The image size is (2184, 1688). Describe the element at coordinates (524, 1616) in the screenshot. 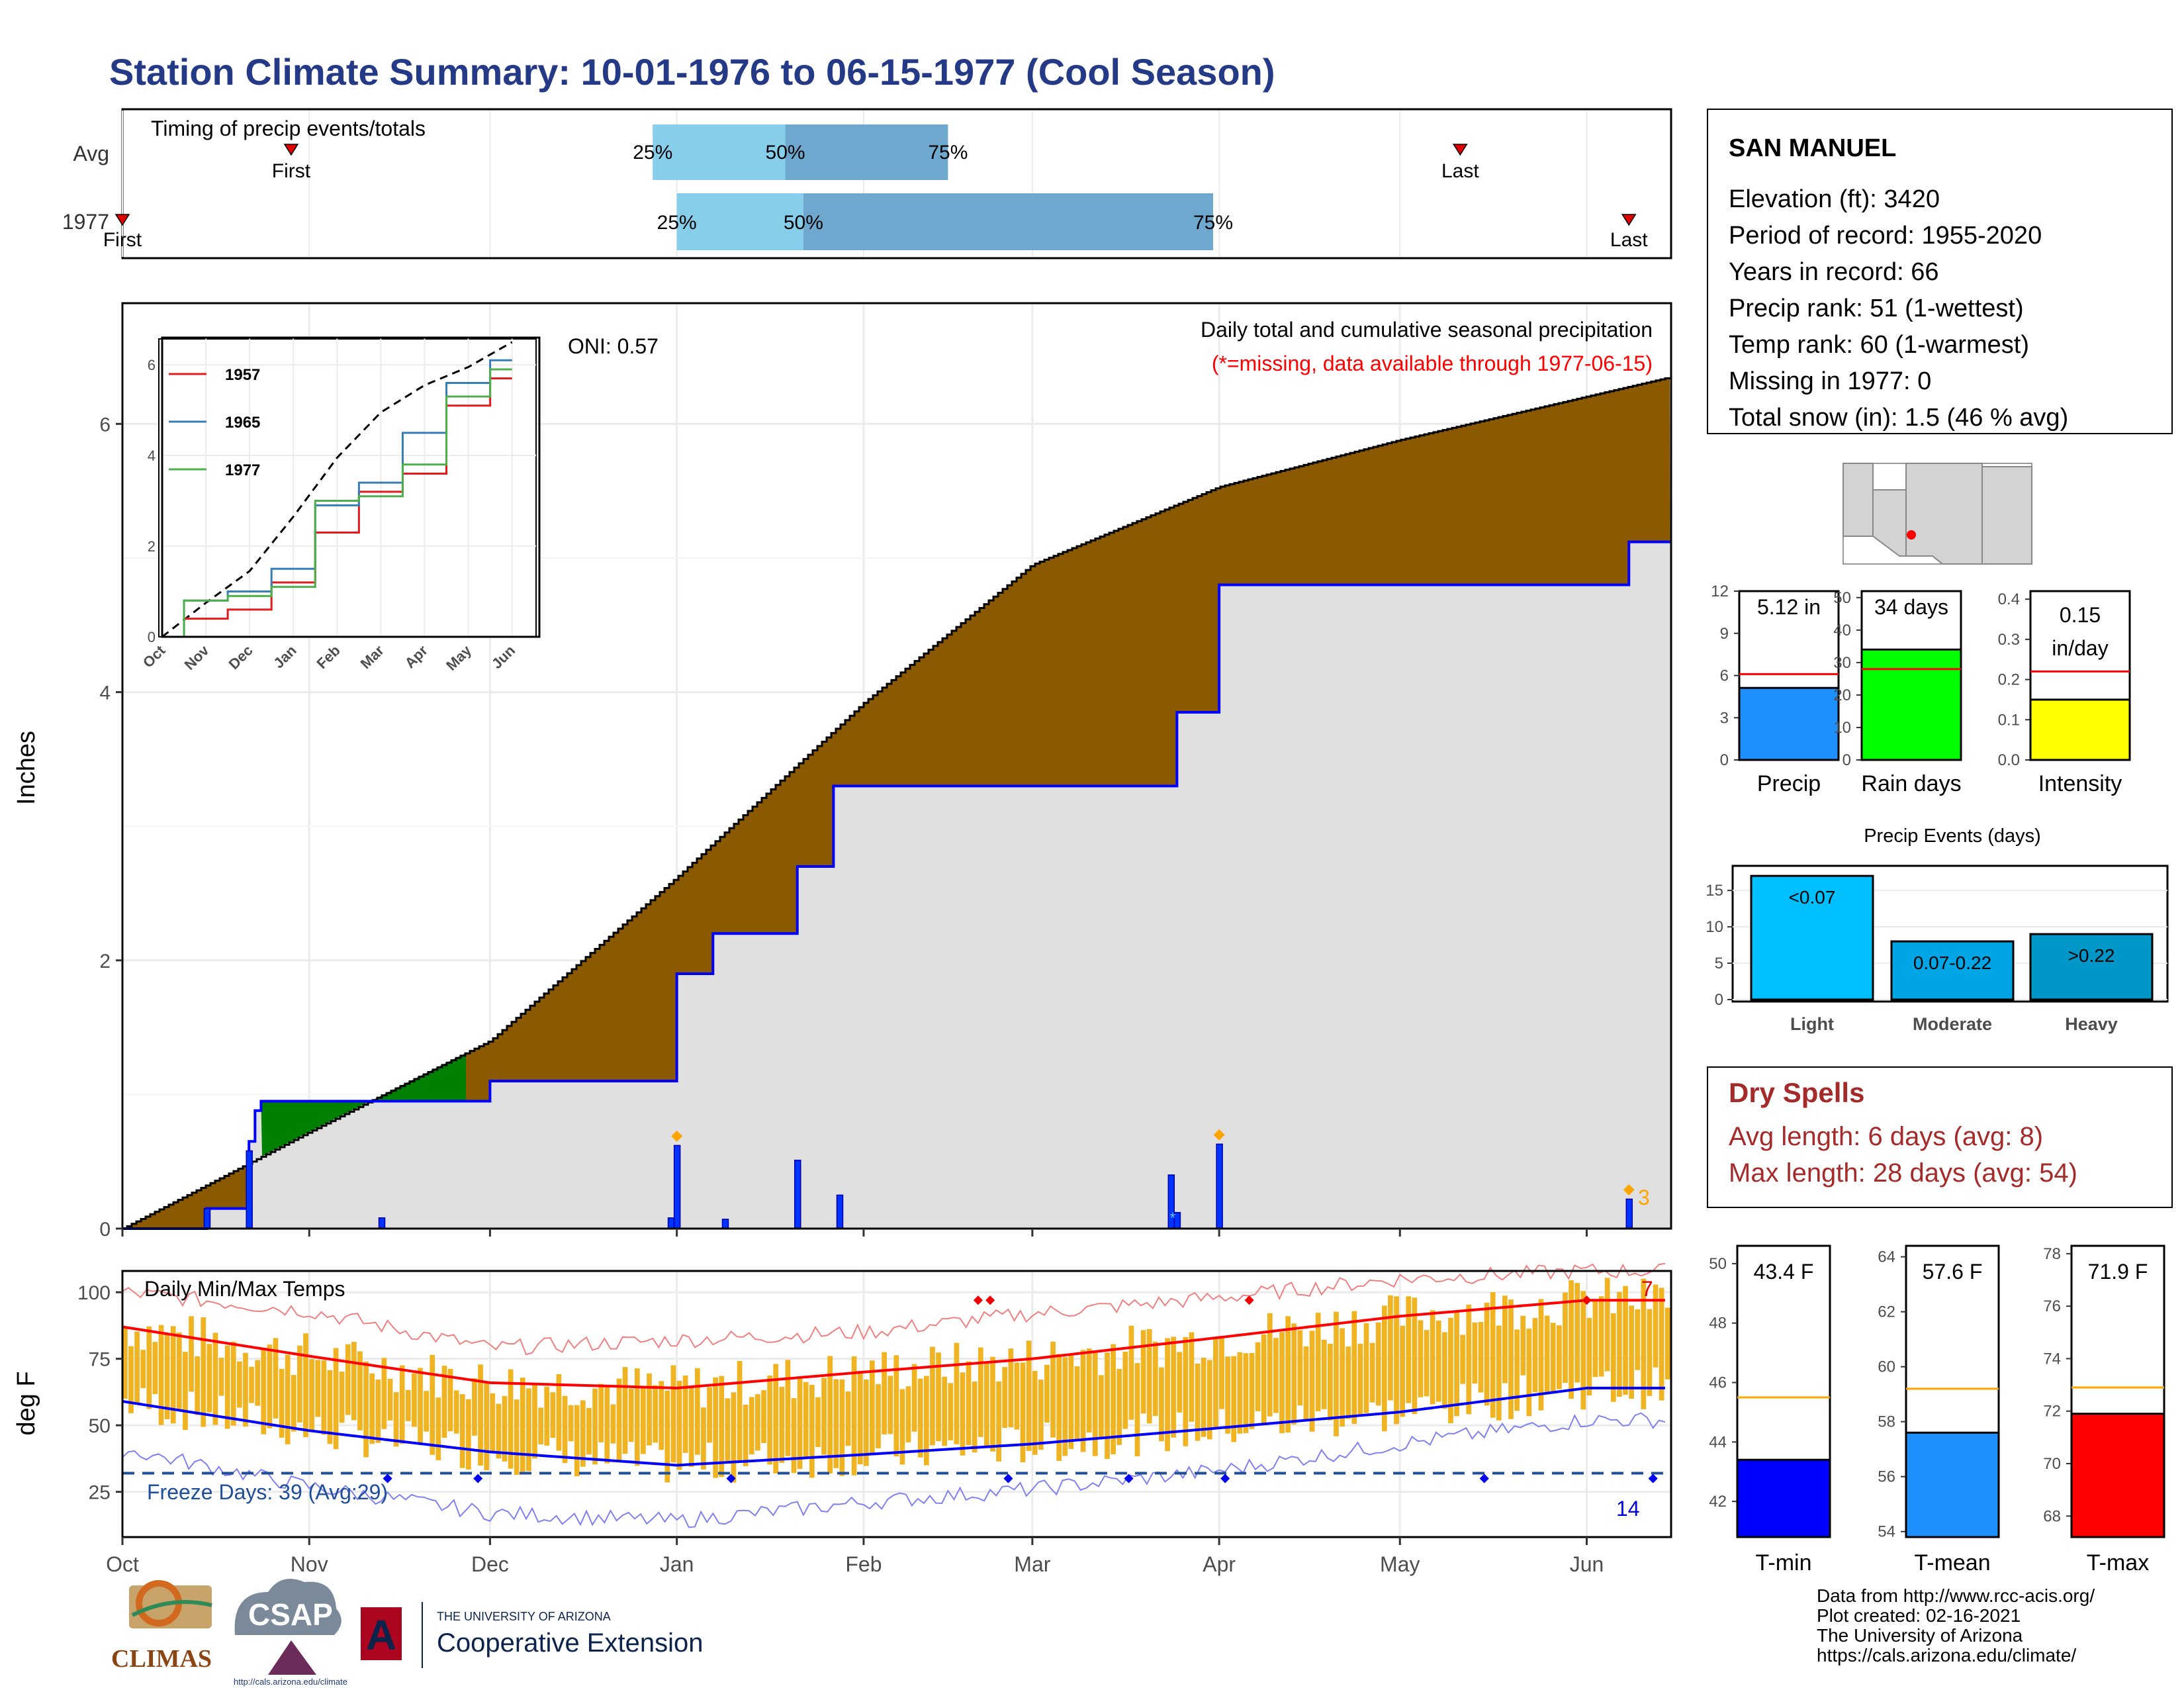

I see `ua-logo-top: THE UNIVERSITY OF ARIZONA` at that location.